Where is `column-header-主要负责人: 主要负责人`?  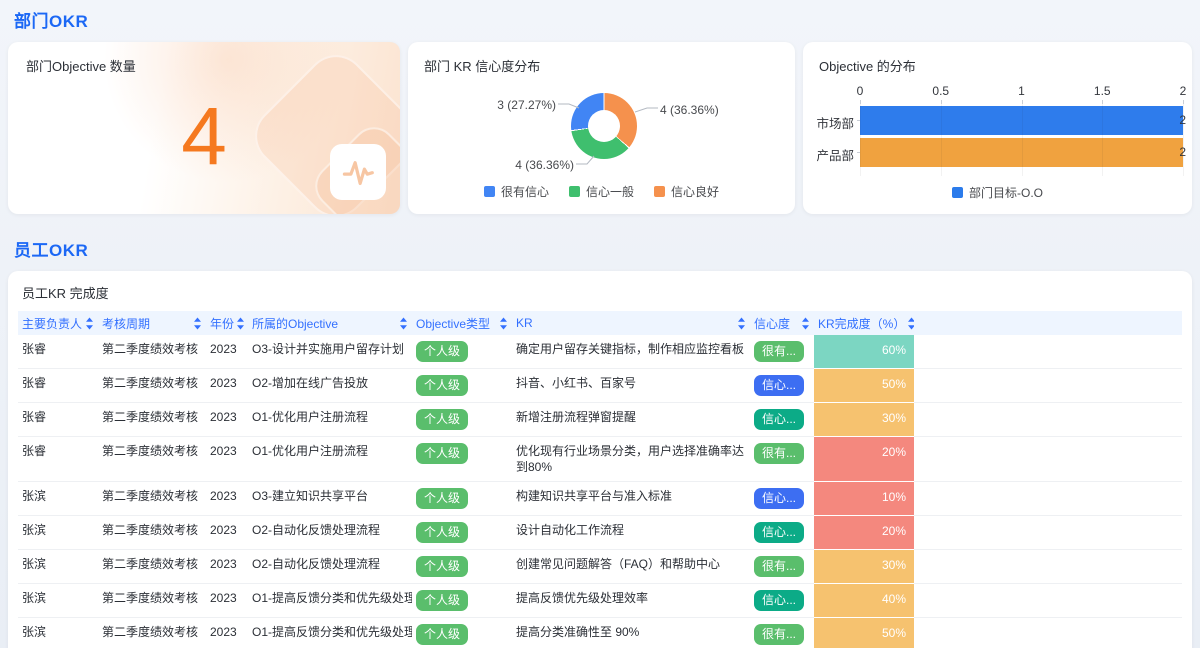
column-header-主要负责人: 主要负责人 is located at coordinates (58, 323).